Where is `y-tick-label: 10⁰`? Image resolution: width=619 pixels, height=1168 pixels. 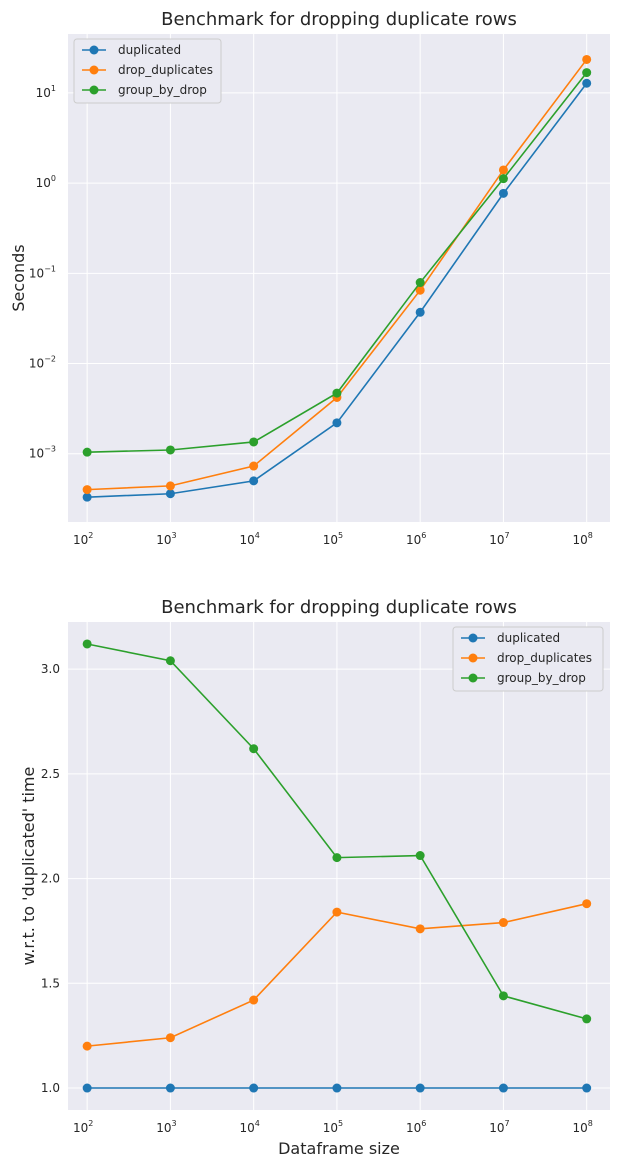 y-tick-label: 10⁰ is located at coordinates (46, 182).